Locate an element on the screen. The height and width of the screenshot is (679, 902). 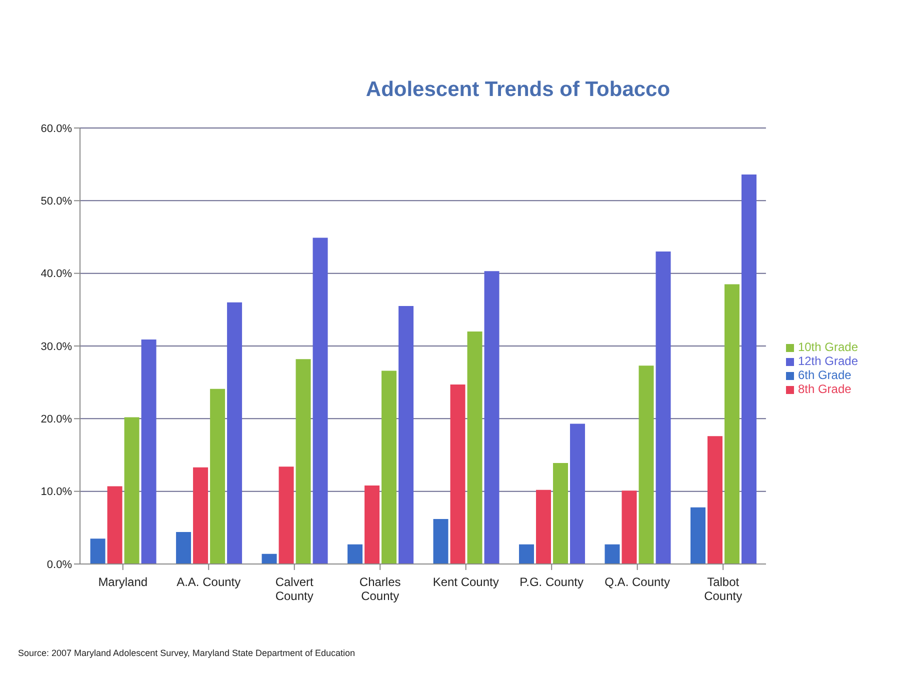
x-tick-label: Calvert County is located at coordinates (294, 589).